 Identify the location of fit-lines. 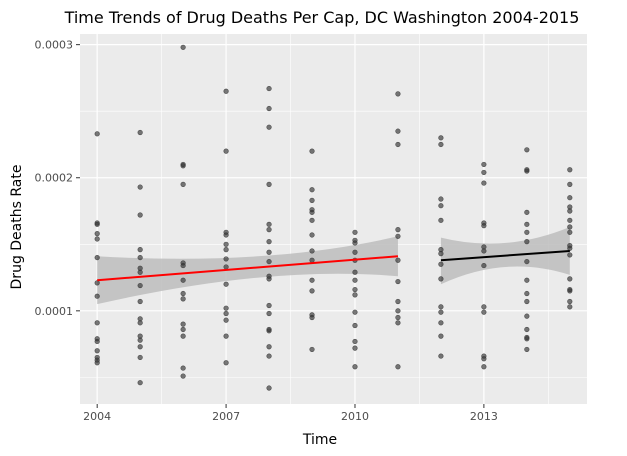
(333, 265).